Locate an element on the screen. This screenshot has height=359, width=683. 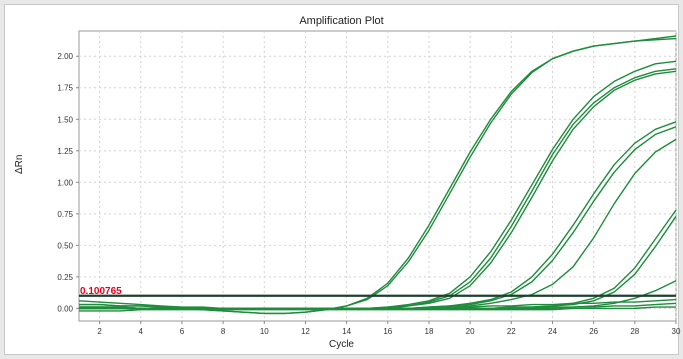
x-tick-label: 30 is located at coordinates (676, 331).